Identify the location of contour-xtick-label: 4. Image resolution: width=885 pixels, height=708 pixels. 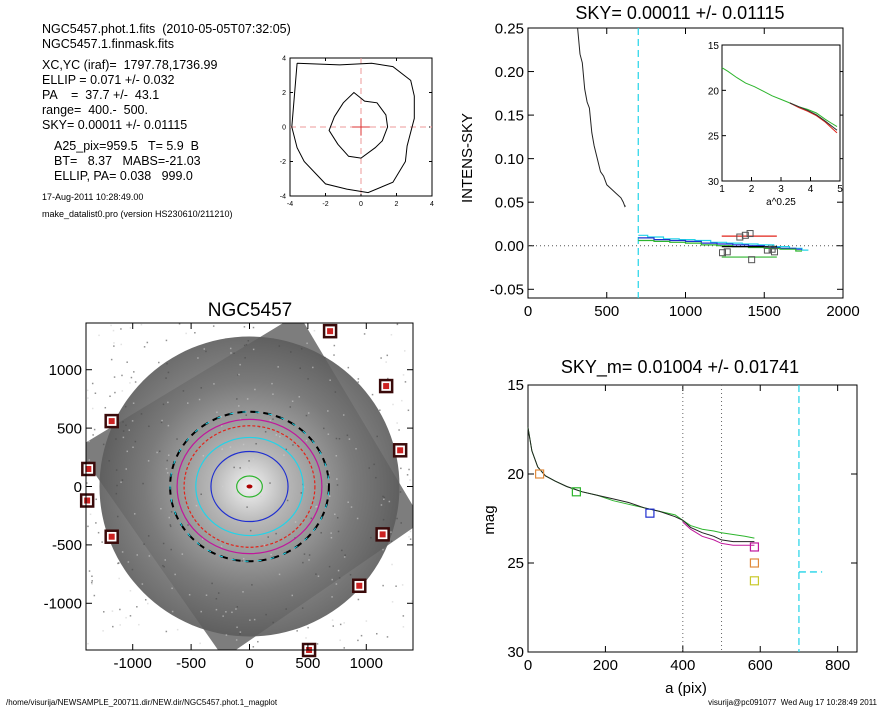
(432, 204).